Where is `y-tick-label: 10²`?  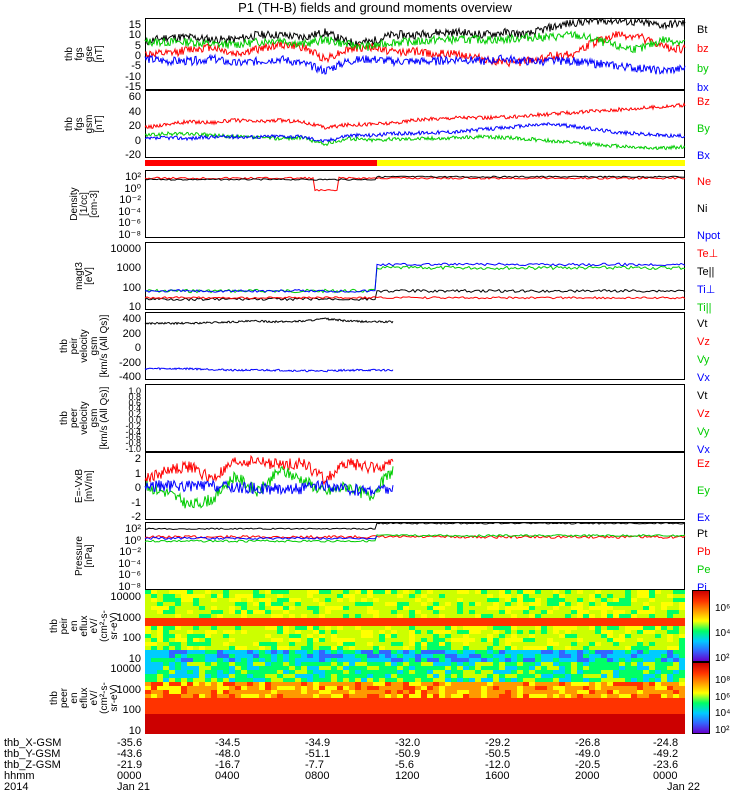
y-tick-label: 10² is located at coordinates (133, 177).